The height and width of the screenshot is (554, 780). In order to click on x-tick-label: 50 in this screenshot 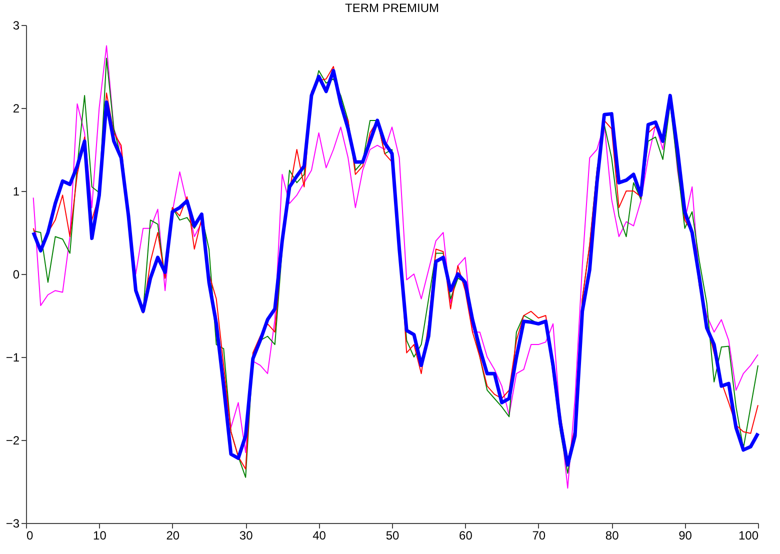, I will do `click(393, 535)`.